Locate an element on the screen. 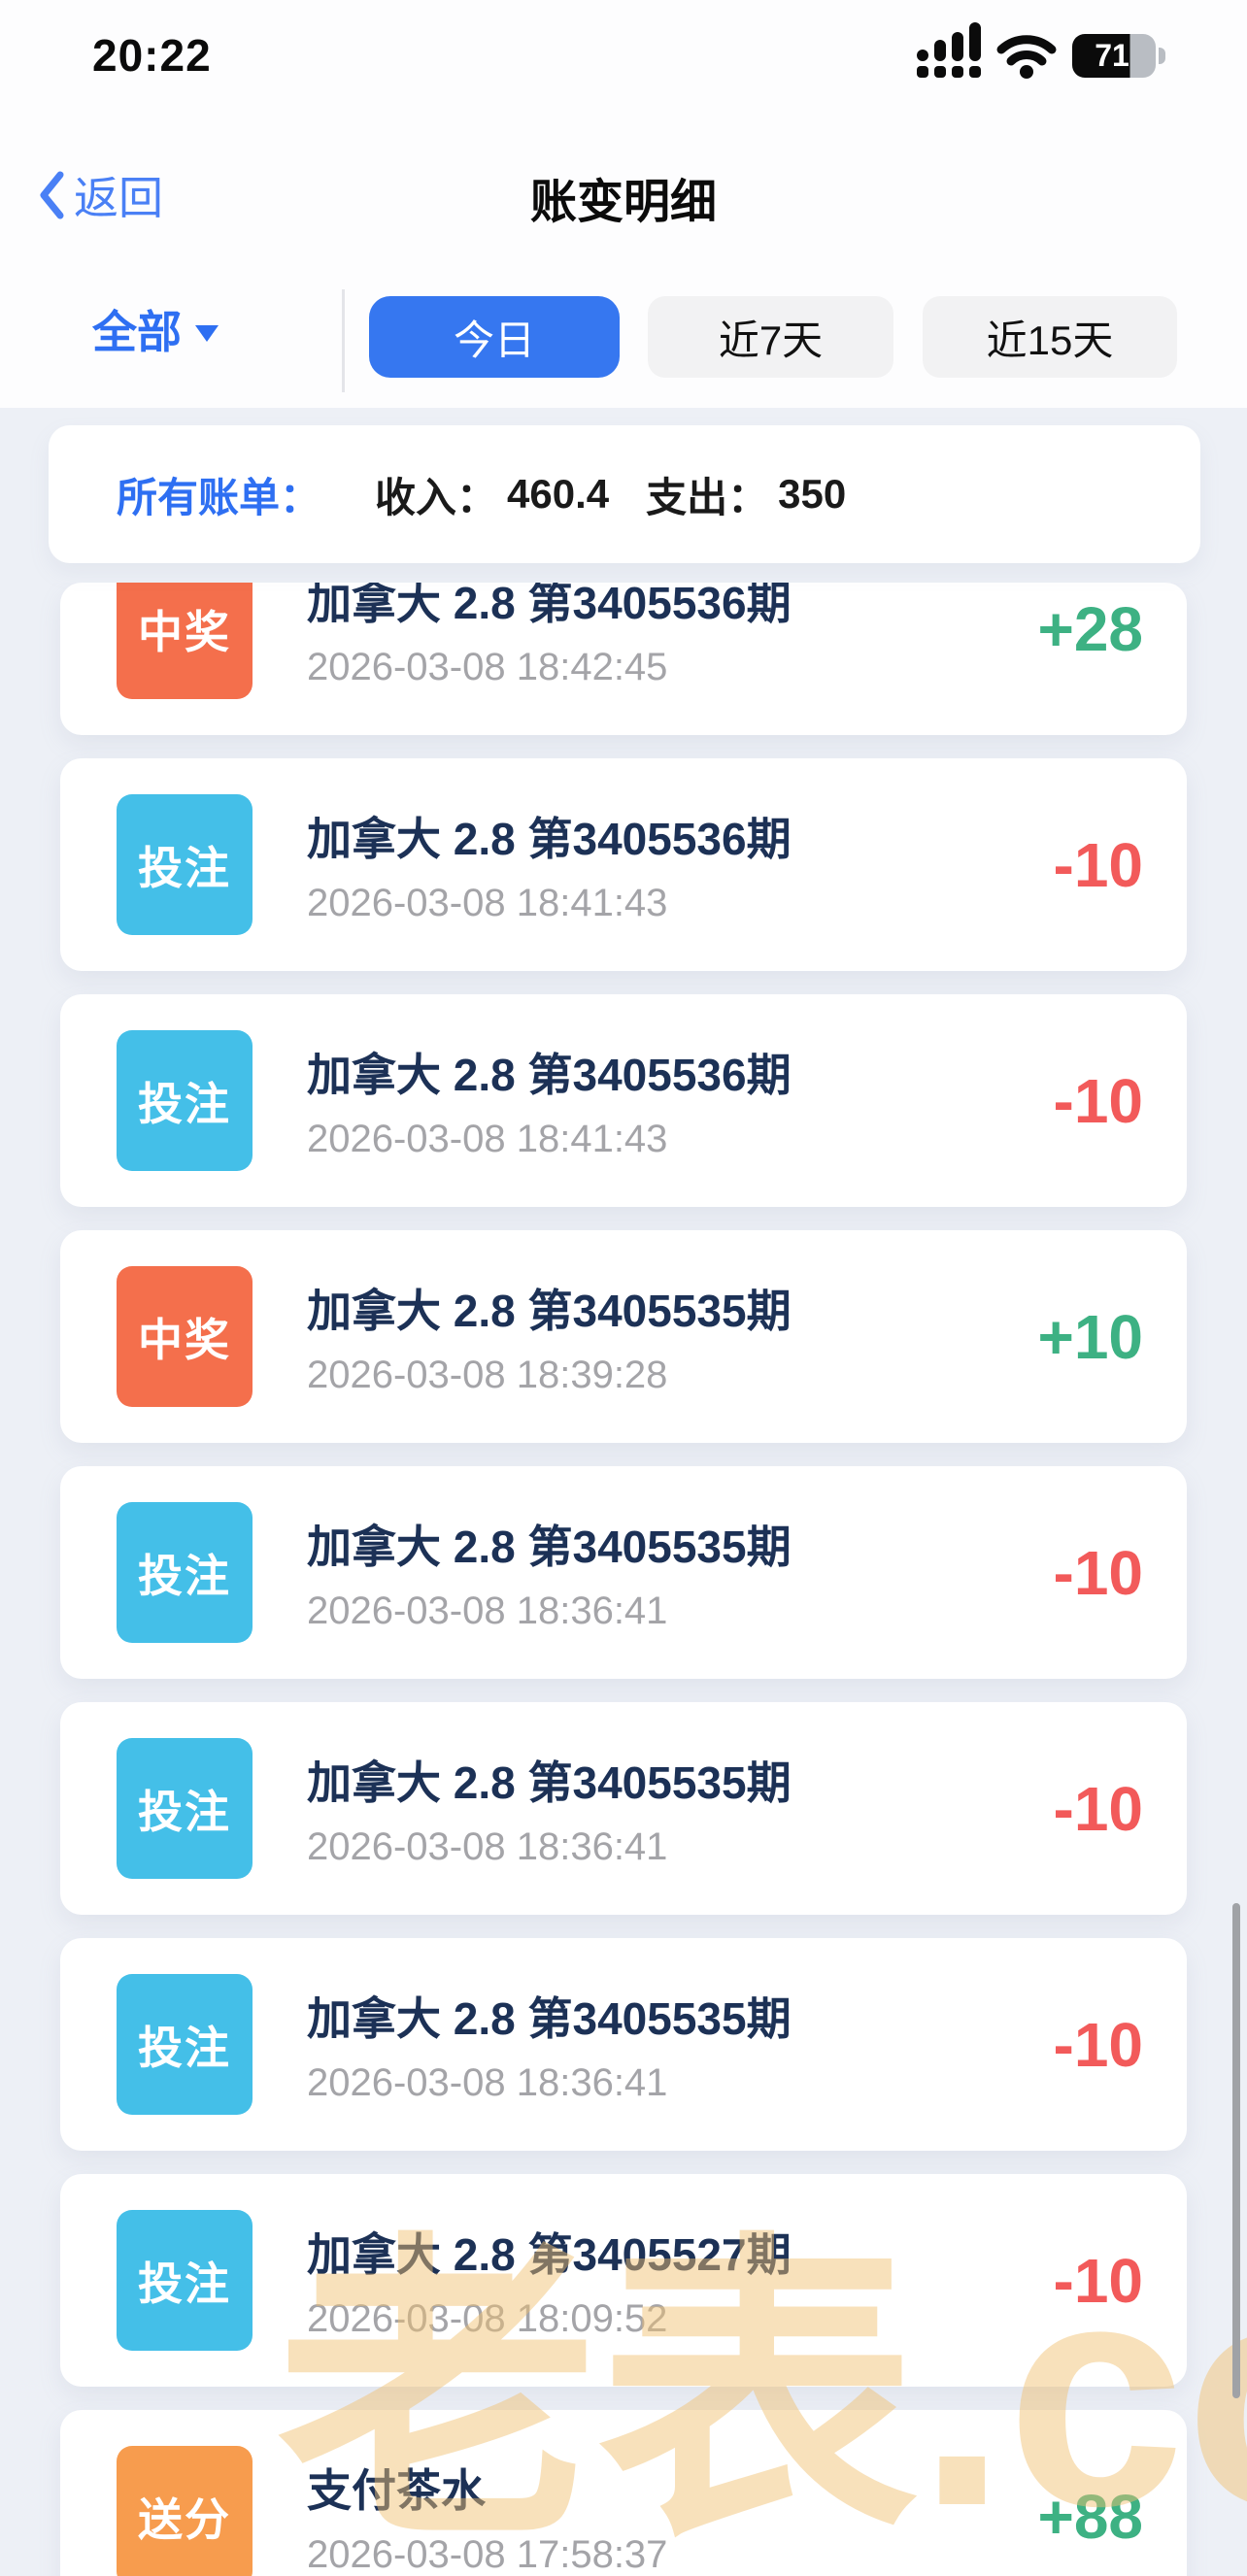 Image resolution: width=1247 pixels, height=2576 pixels. transaction-info: 加拿大 2.8 第3405536期 2026-03-08 18:42:45 is located at coordinates (662, 636).